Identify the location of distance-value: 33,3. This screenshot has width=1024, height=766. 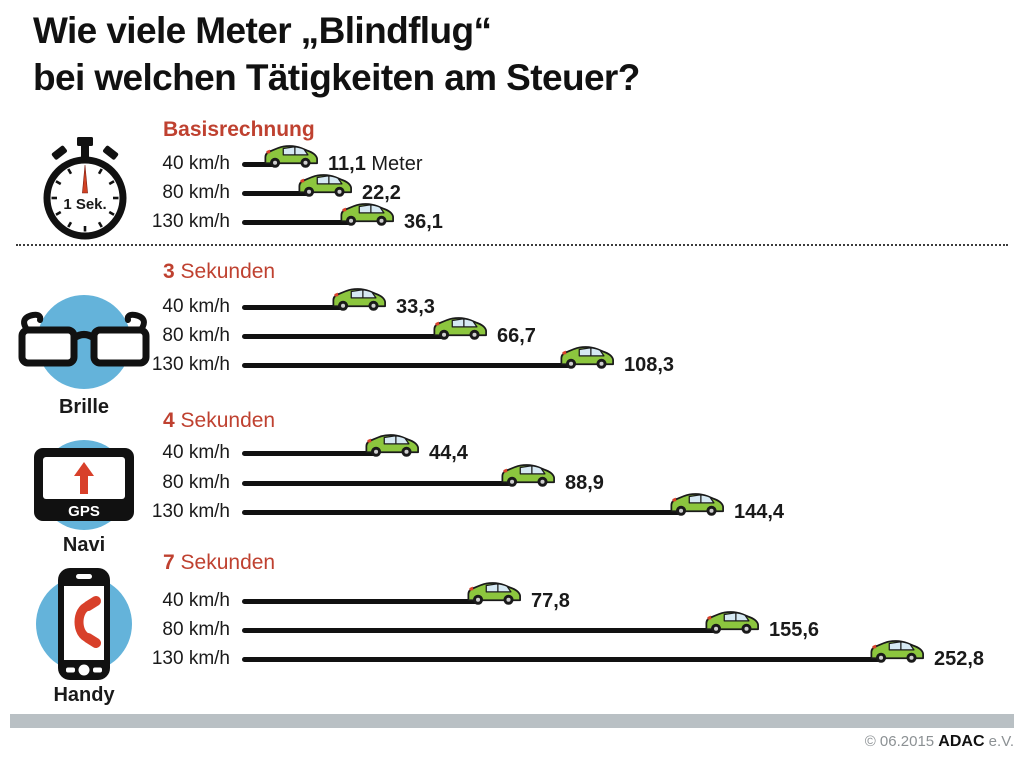
(415, 306).